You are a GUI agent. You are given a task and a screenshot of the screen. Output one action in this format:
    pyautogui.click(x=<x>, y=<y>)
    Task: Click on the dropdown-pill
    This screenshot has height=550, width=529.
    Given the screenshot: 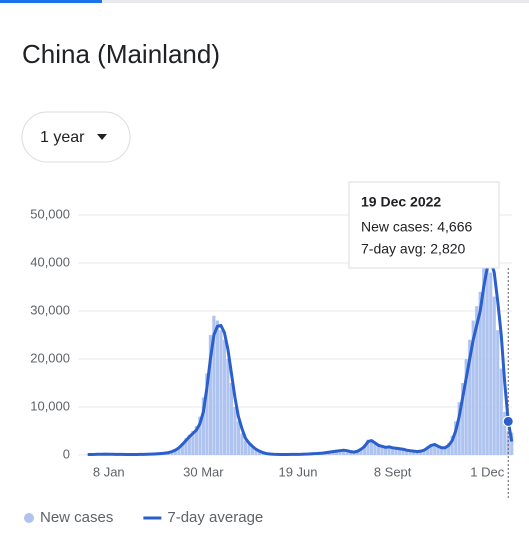 What is the action you would take?
    pyautogui.click(x=76, y=137)
    